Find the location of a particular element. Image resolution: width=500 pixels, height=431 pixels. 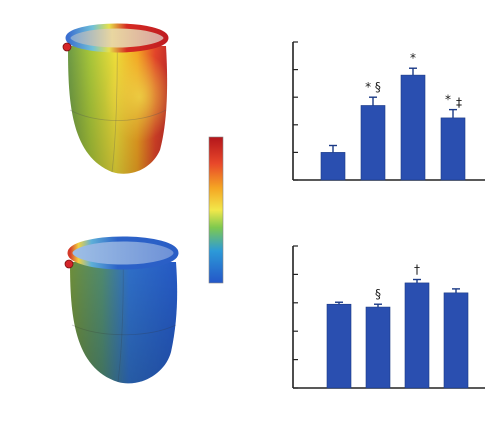

chart-bottom: §† is located at coordinates (388, 317).